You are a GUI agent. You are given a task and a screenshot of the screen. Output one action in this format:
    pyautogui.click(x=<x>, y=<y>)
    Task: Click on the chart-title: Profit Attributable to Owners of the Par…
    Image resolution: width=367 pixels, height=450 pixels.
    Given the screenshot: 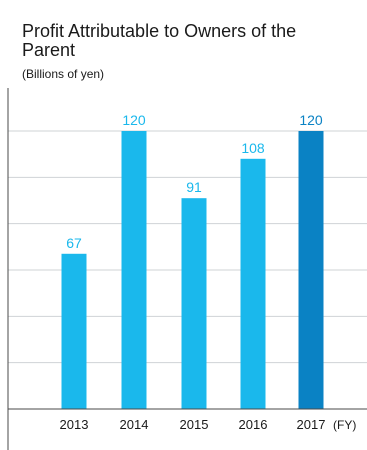 What is the action you would take?
    pyautogui.click(x=159, y=40)
    